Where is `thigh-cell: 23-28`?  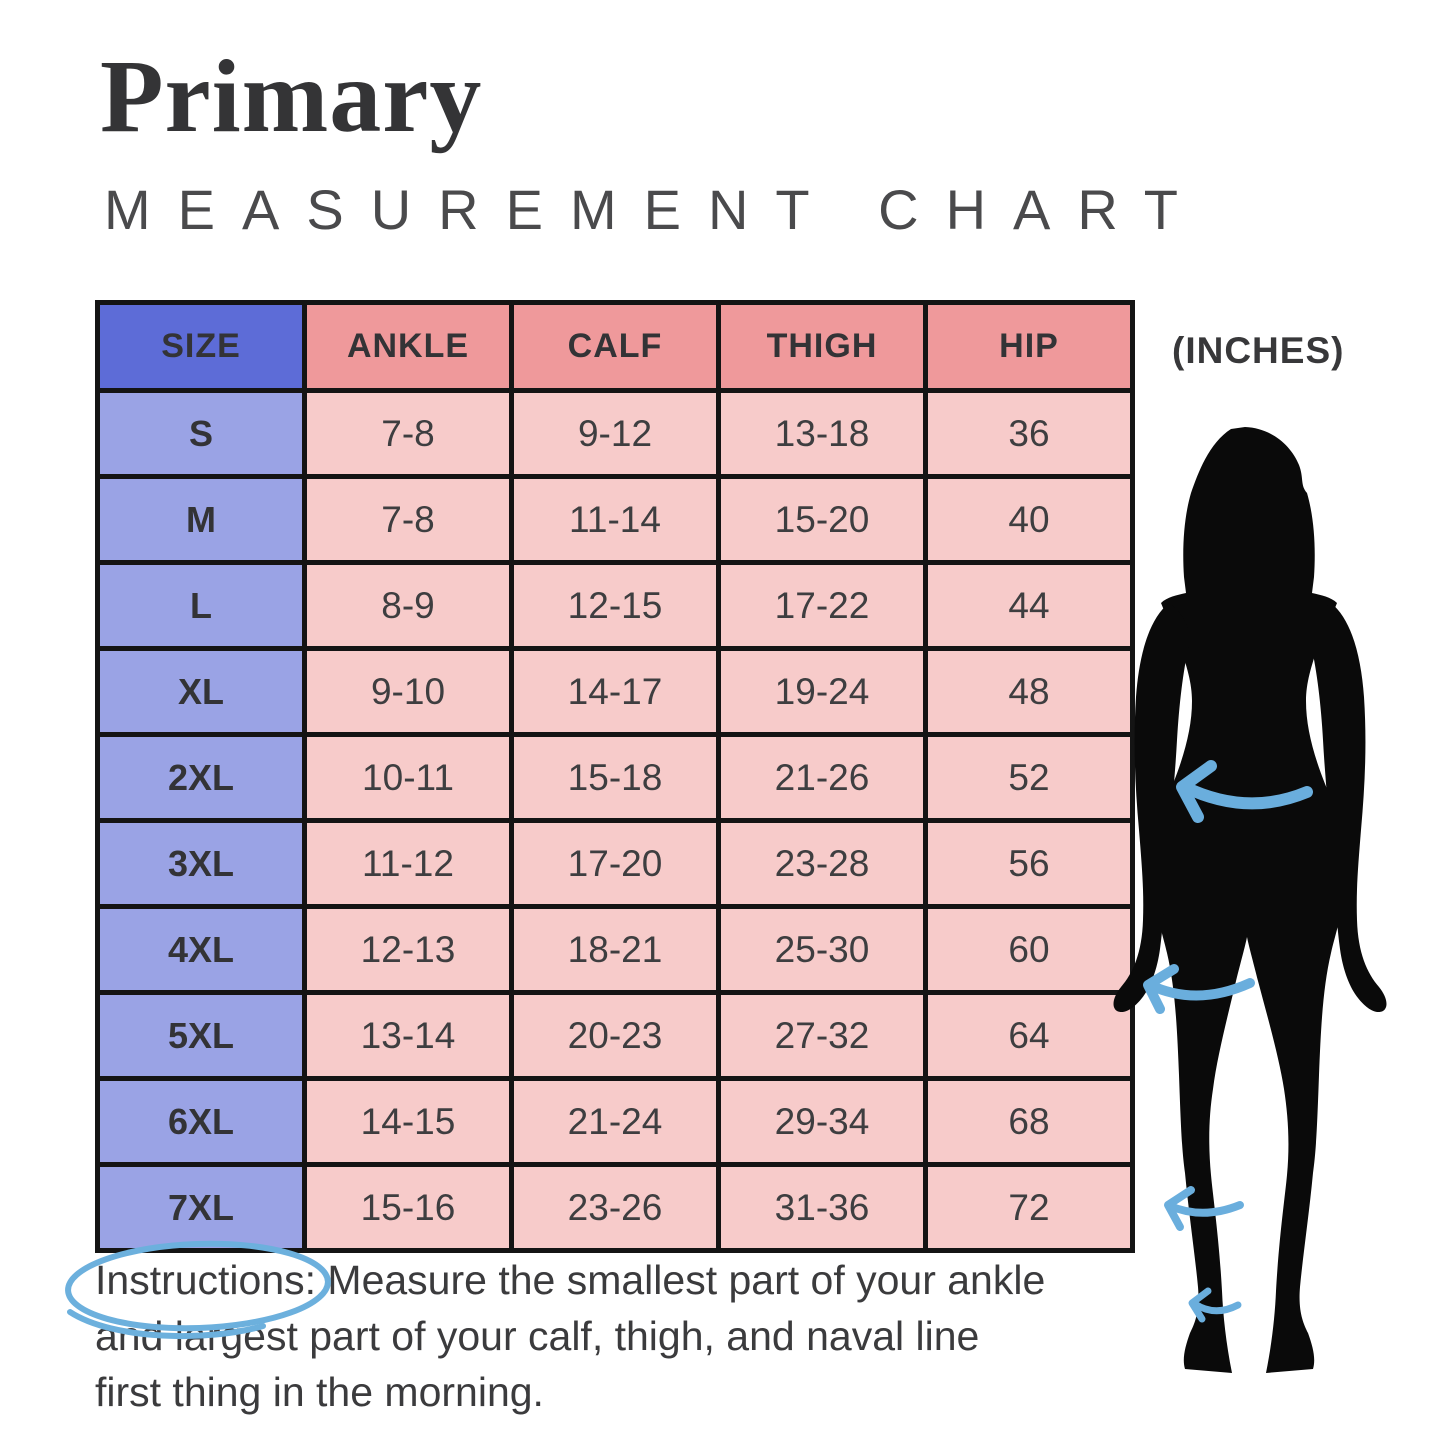 thigh-cell: 23-28 is located at coordinates (822, 863).